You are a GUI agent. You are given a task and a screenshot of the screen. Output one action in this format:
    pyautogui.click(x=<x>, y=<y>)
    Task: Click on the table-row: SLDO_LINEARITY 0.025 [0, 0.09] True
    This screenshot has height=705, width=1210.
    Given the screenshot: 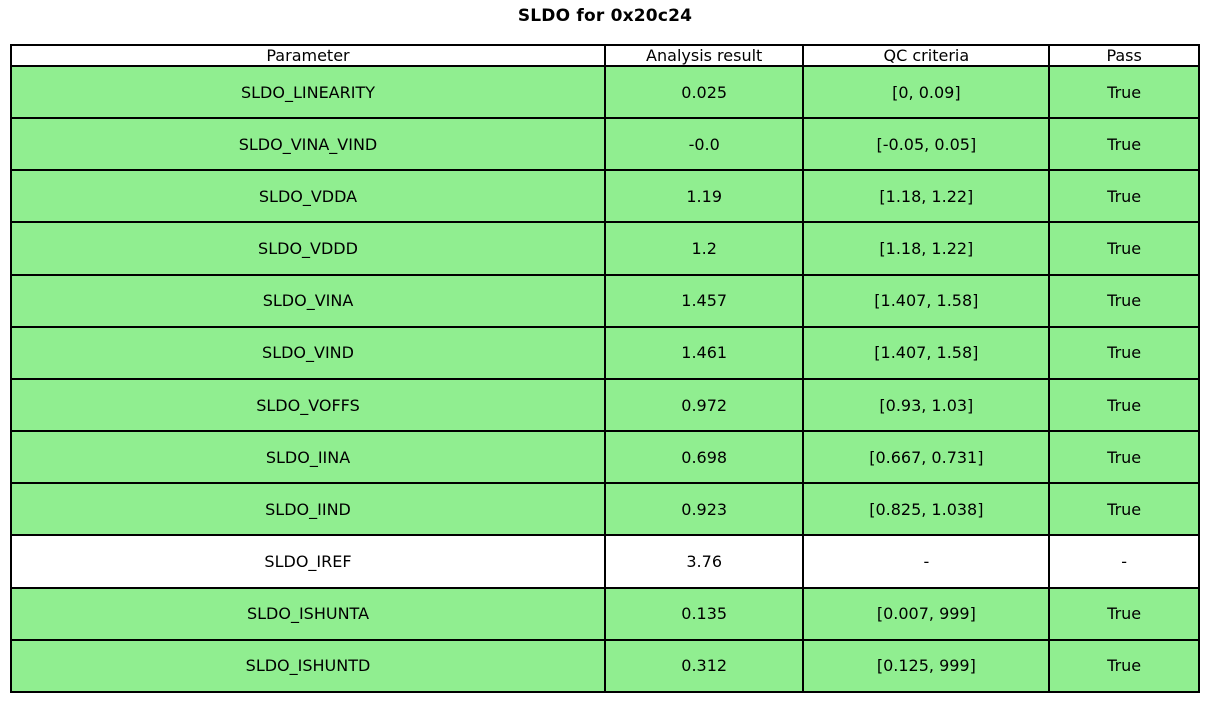 What is the action you would take?
    pyautogui.click(x=605, y=92)
    